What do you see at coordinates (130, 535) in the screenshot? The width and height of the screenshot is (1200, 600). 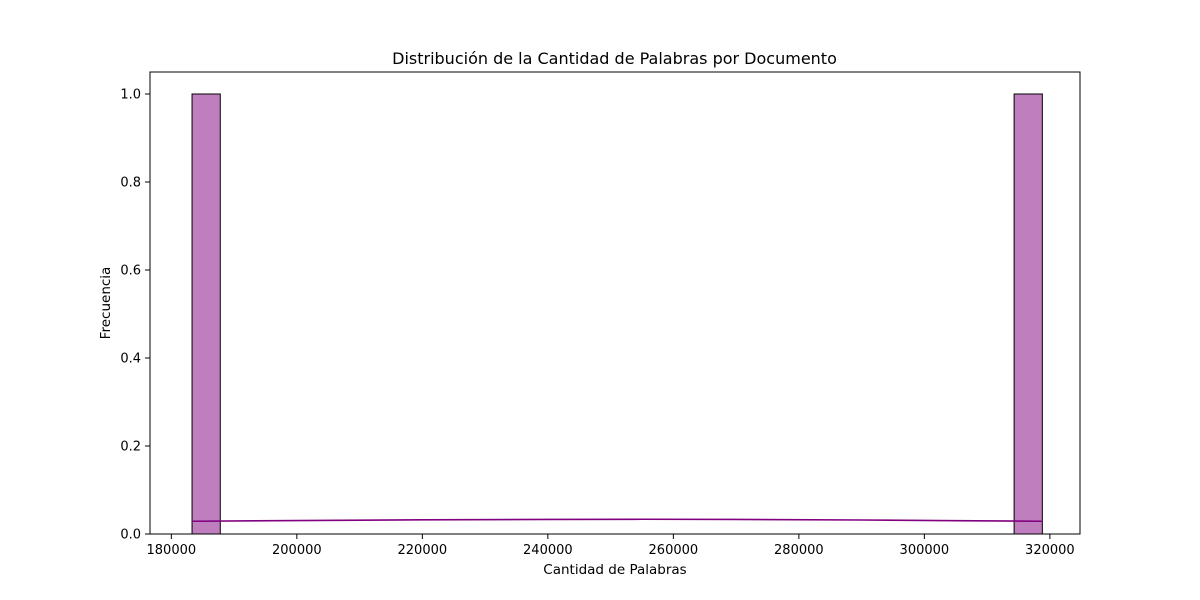 I see `y-tick-label: 0.0` at bounding box center [130, 535].